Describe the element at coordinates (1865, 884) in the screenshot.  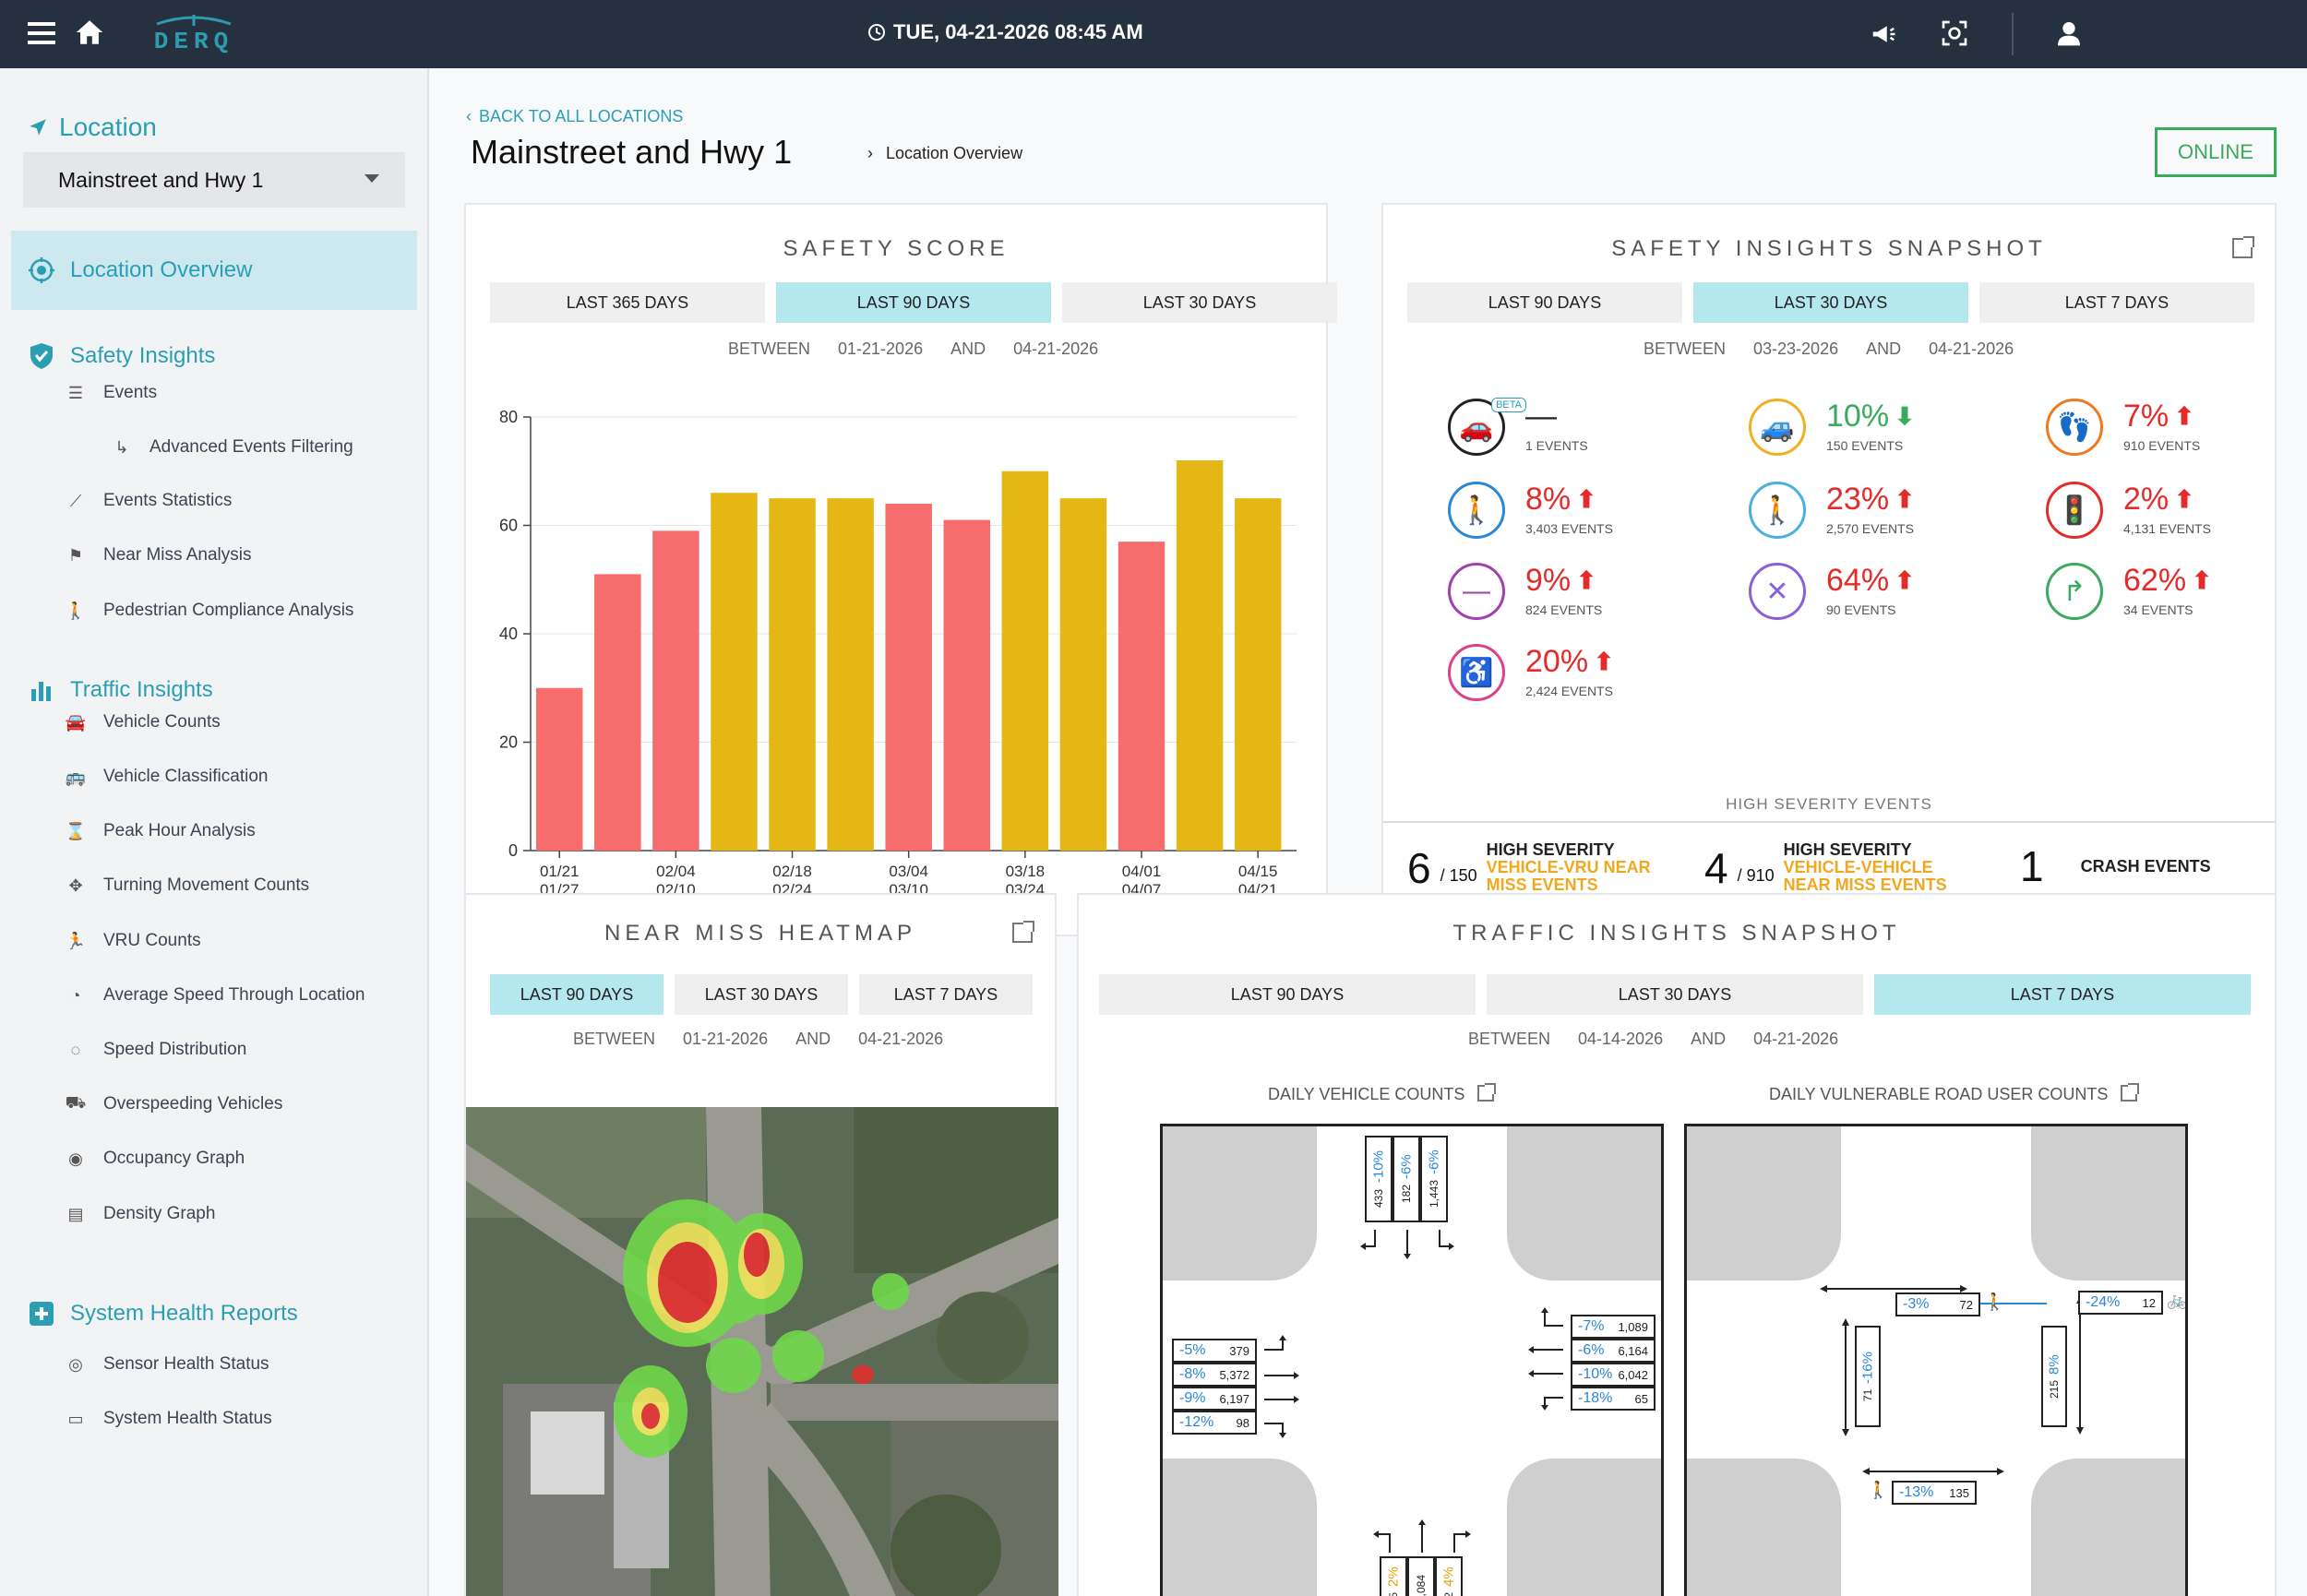
I see `vehicle-label-line3: NEAR MISS EVENTS` at that location.